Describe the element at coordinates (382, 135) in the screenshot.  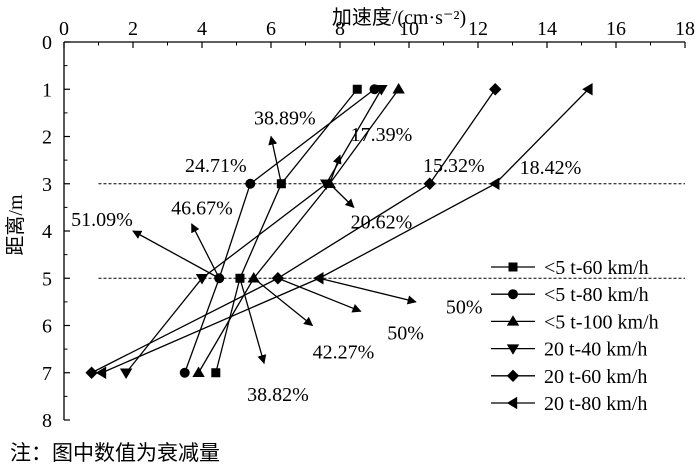
I see `annotation-label: 17.39%` at that location.